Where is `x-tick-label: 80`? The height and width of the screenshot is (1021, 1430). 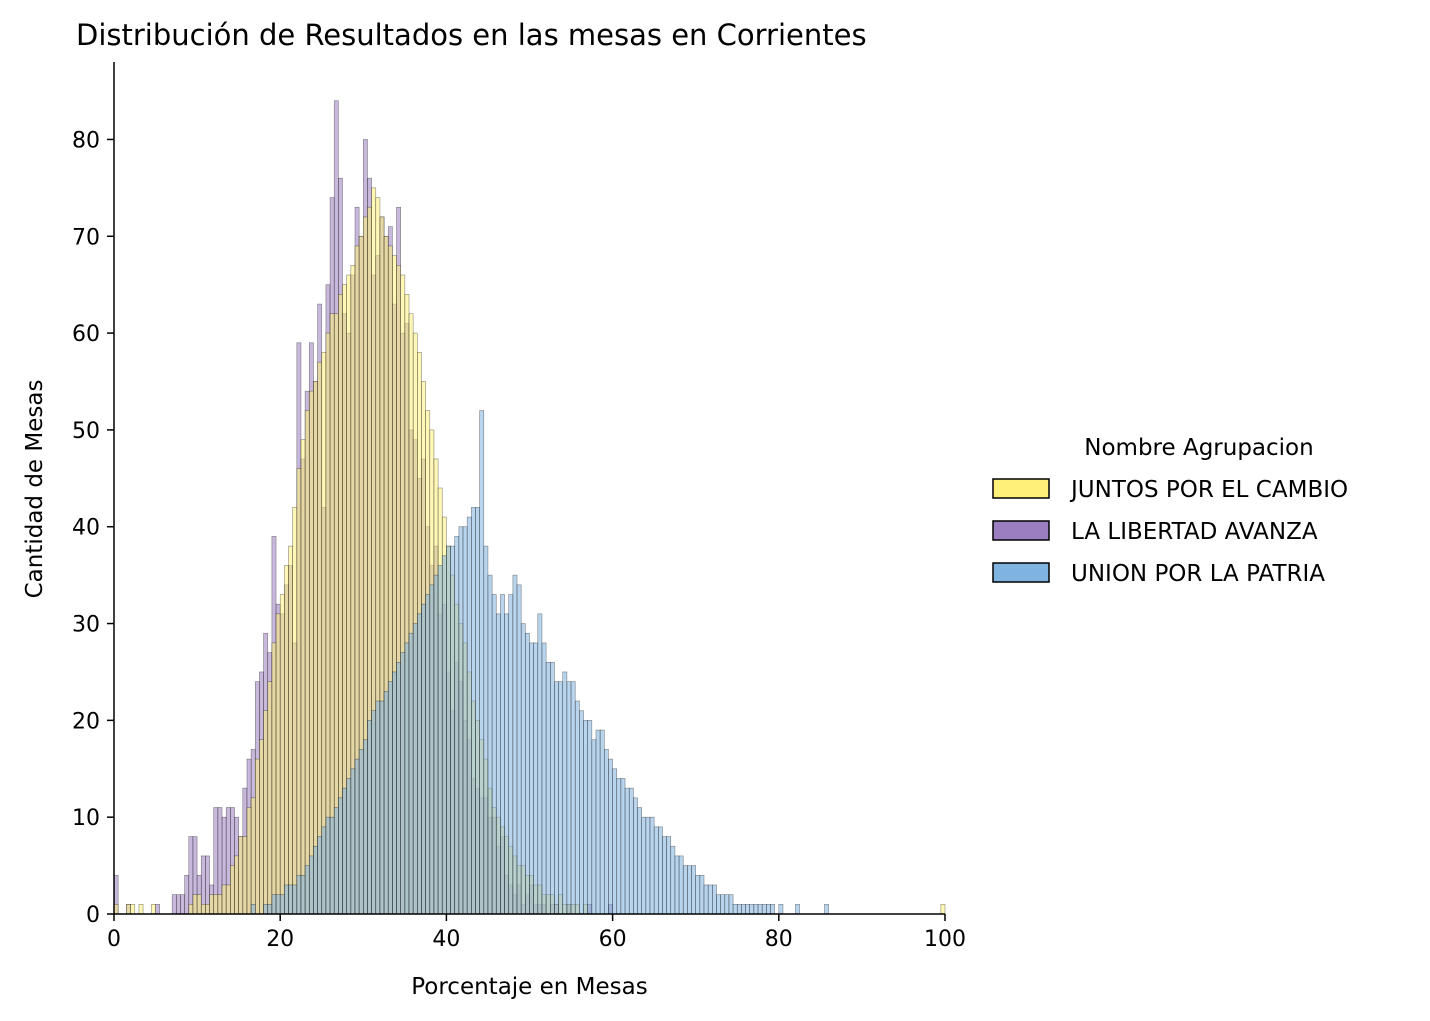
x-tick-label: 80 is located at coordinates (779, 939).